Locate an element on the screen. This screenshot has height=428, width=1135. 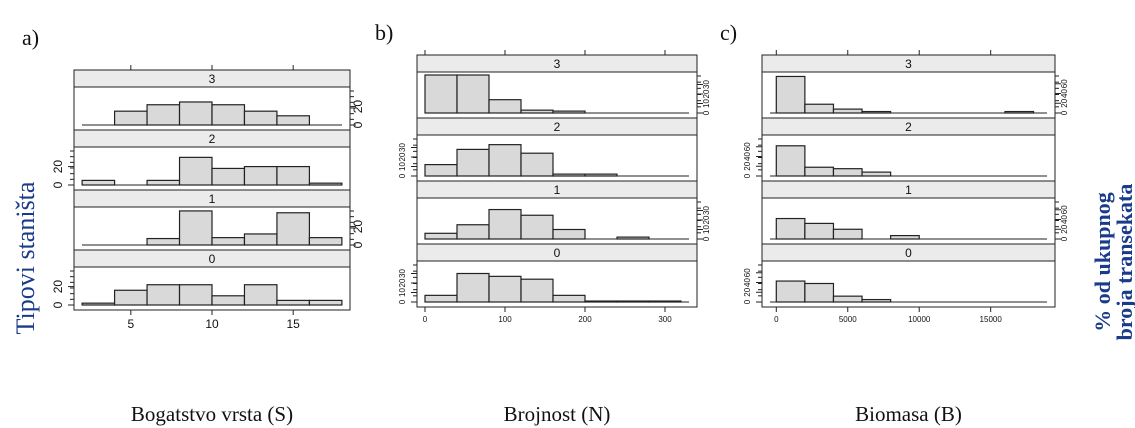
x-tick-label: 5 is located at coordinates (130, 324).